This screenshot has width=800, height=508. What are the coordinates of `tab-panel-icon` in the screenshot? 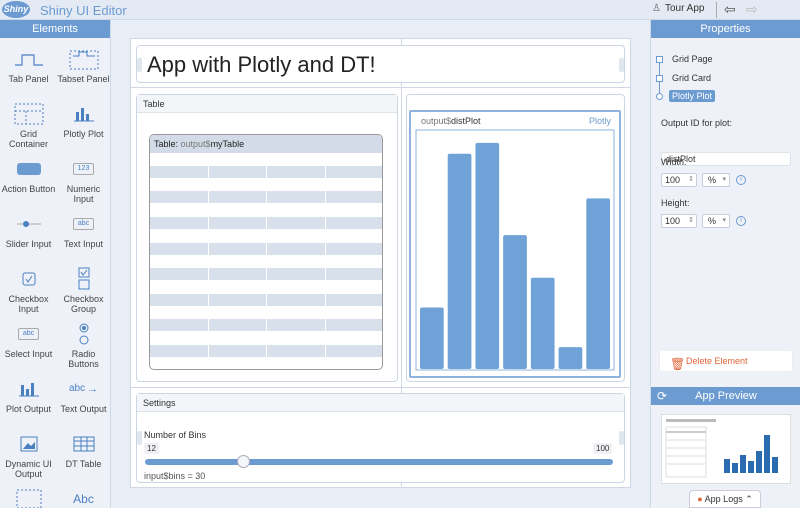 It's located at (28, 59).